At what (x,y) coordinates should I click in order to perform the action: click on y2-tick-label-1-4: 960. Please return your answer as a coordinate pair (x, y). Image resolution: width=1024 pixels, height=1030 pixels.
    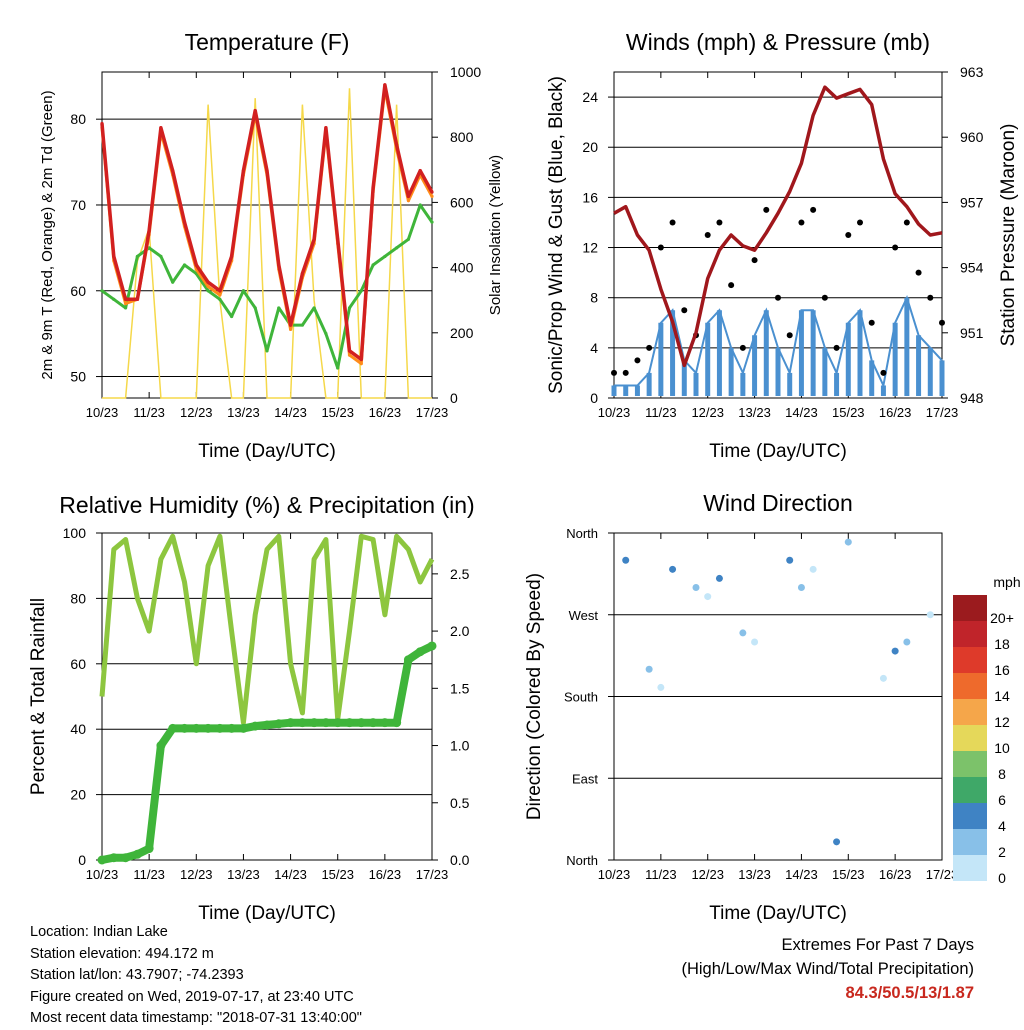
    Looking at the image, I should click on (972, 137).